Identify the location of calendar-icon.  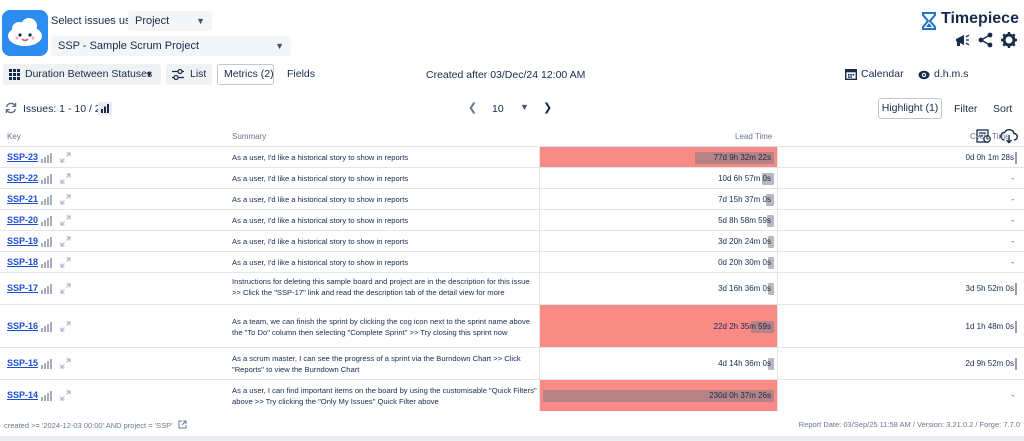
(851, 74).